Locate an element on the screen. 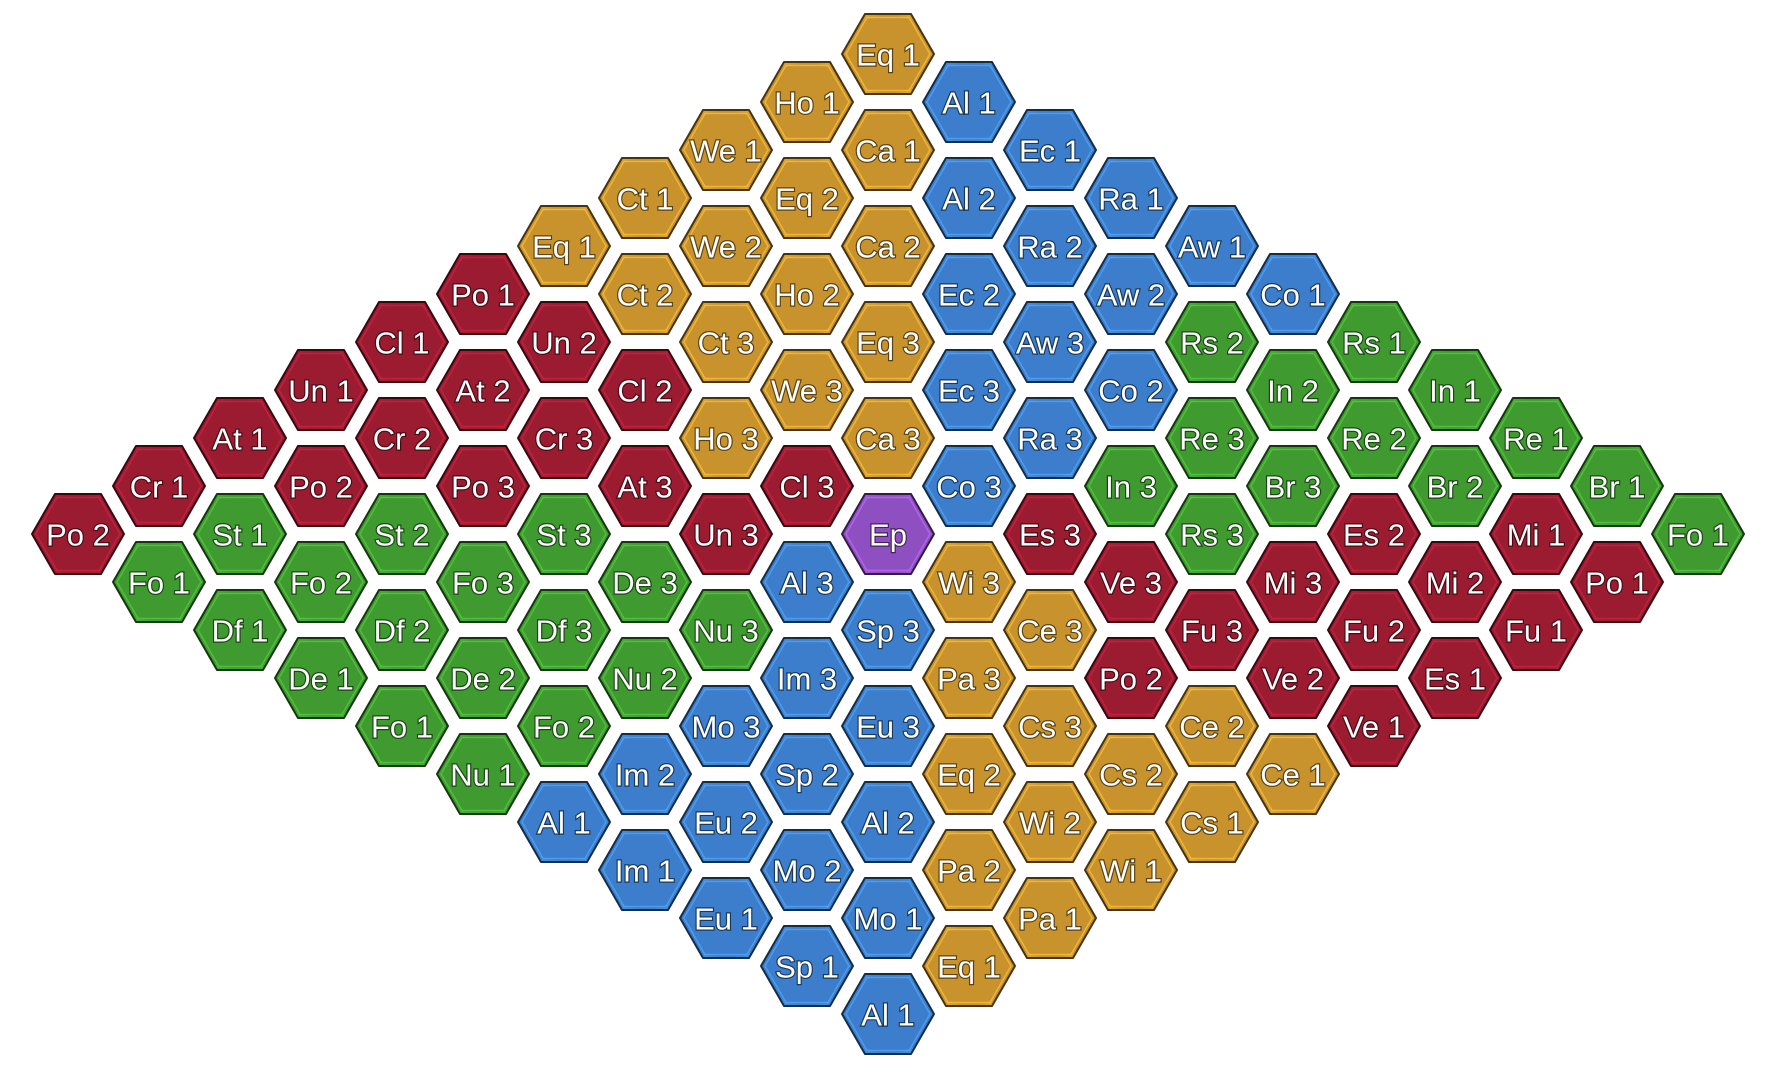 The image size is (1776, 1084). hex-cell-cs-3: Cs 3 is located at coordinates (1050, 726).